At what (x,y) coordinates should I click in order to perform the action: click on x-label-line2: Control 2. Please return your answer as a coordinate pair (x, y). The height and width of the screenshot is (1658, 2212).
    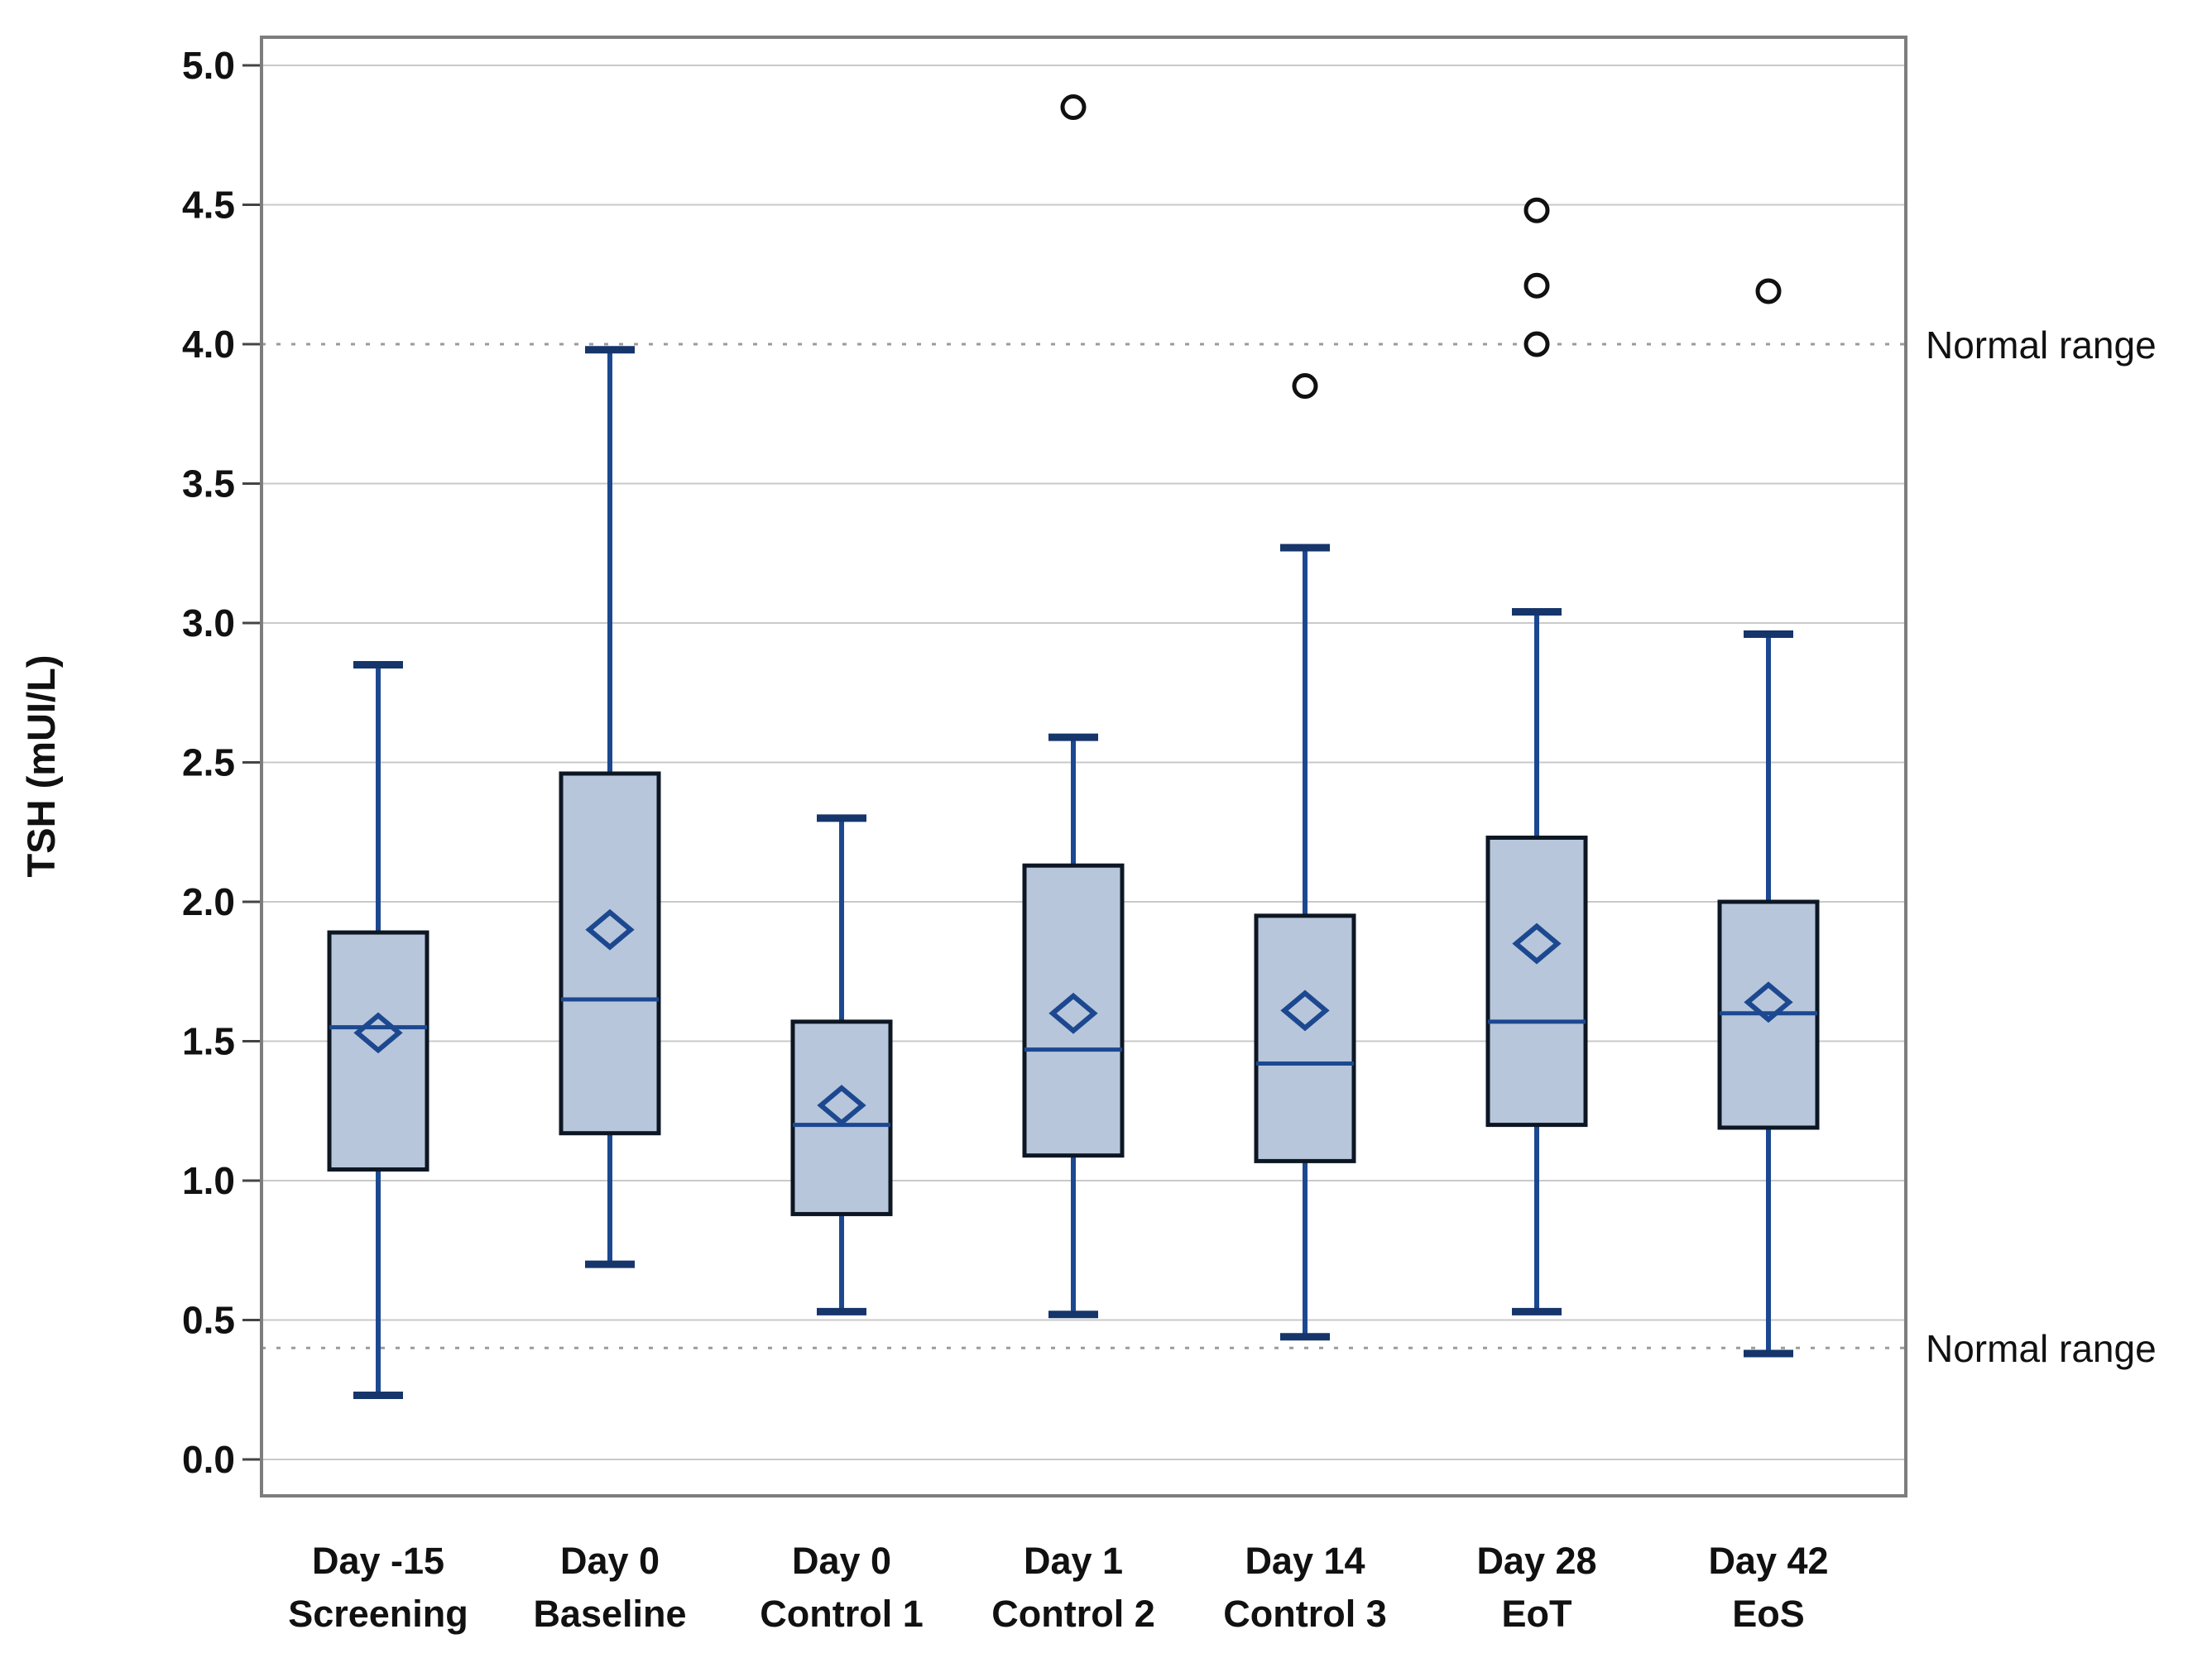
    Looking at the image, I should click on (1073, 1614).